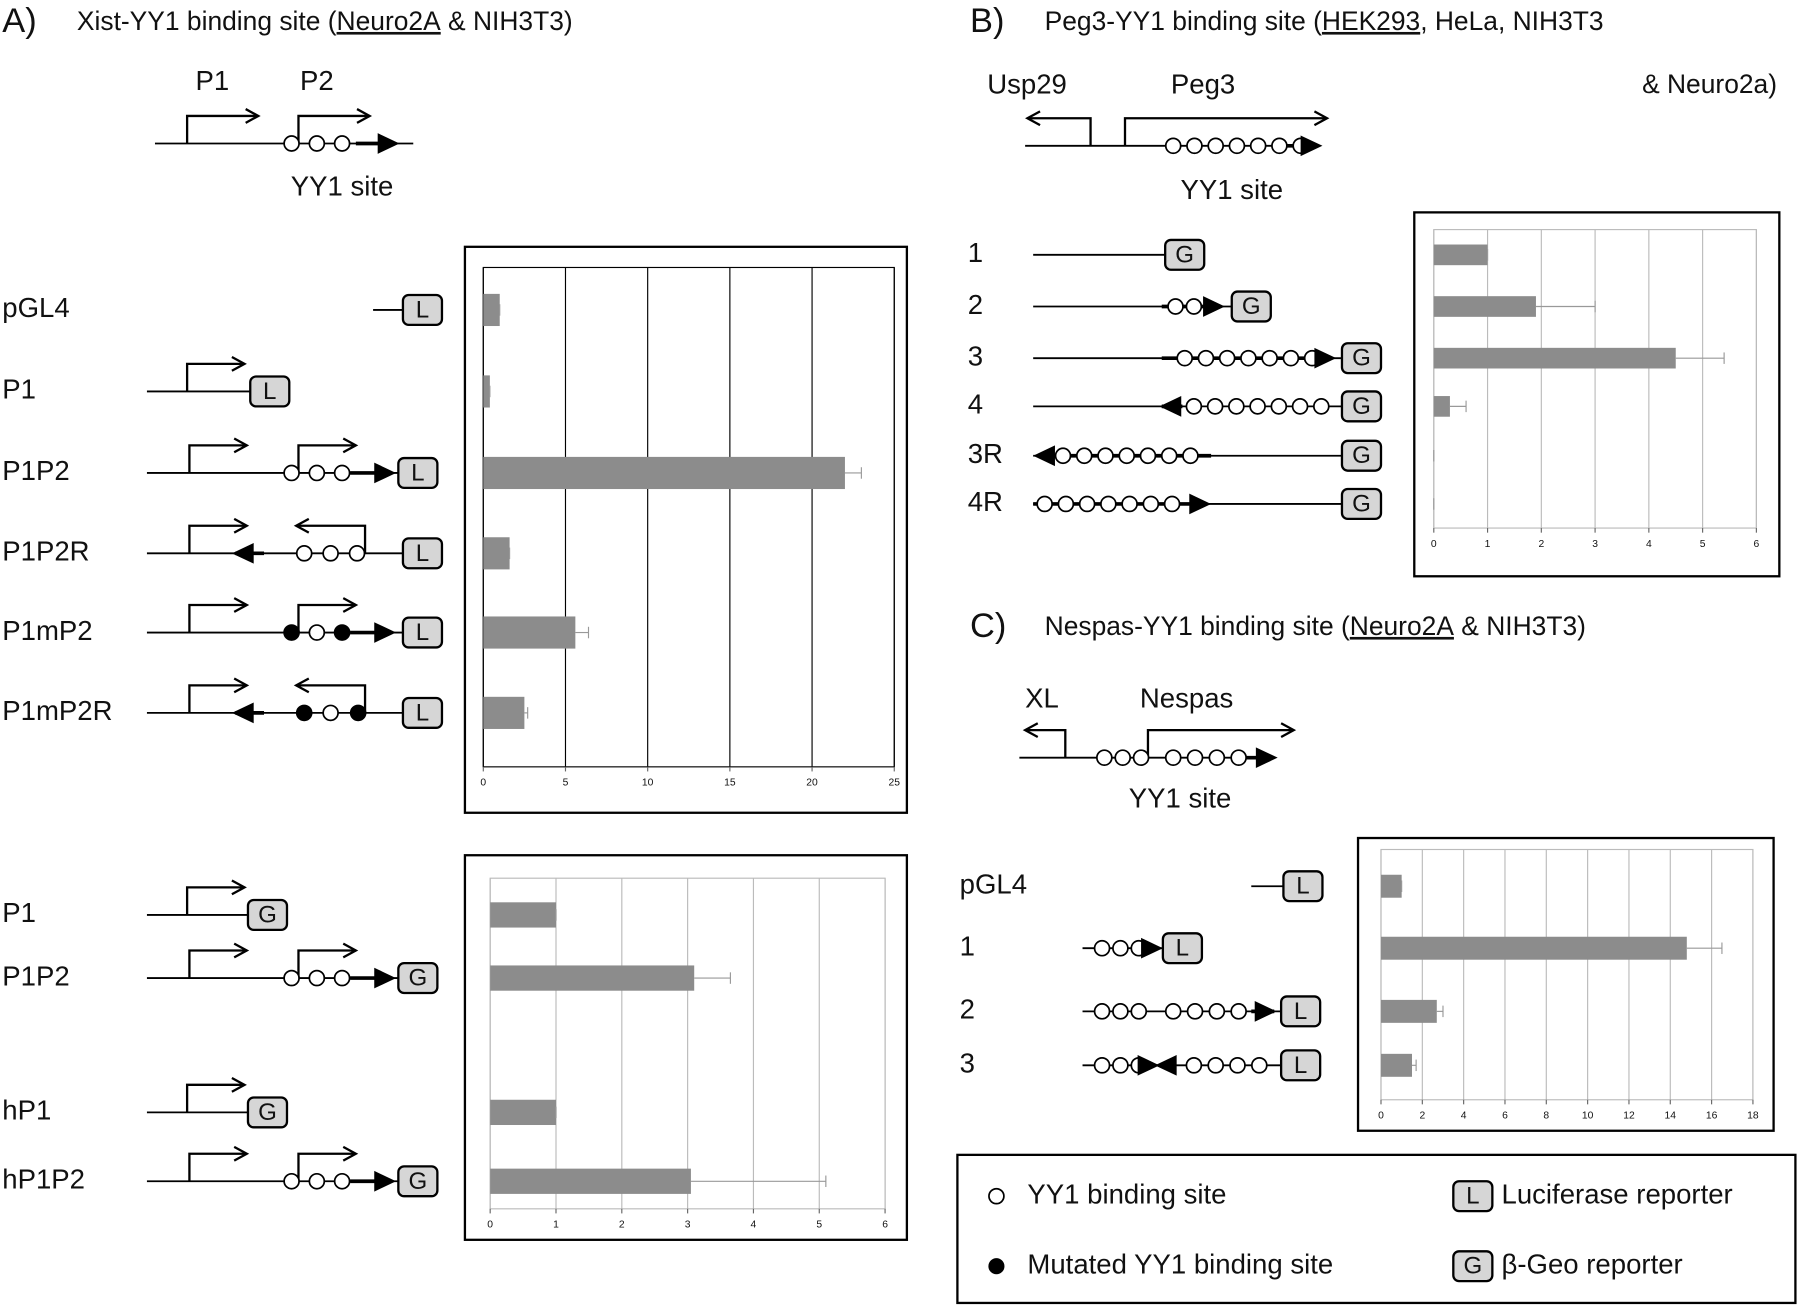 This screenshot has height=1308, width=1800. What do you see at coordinates (1629, 1116) in the screenshot?
I see `x-tick-label: 12` at bounding box center [1629, 1116].